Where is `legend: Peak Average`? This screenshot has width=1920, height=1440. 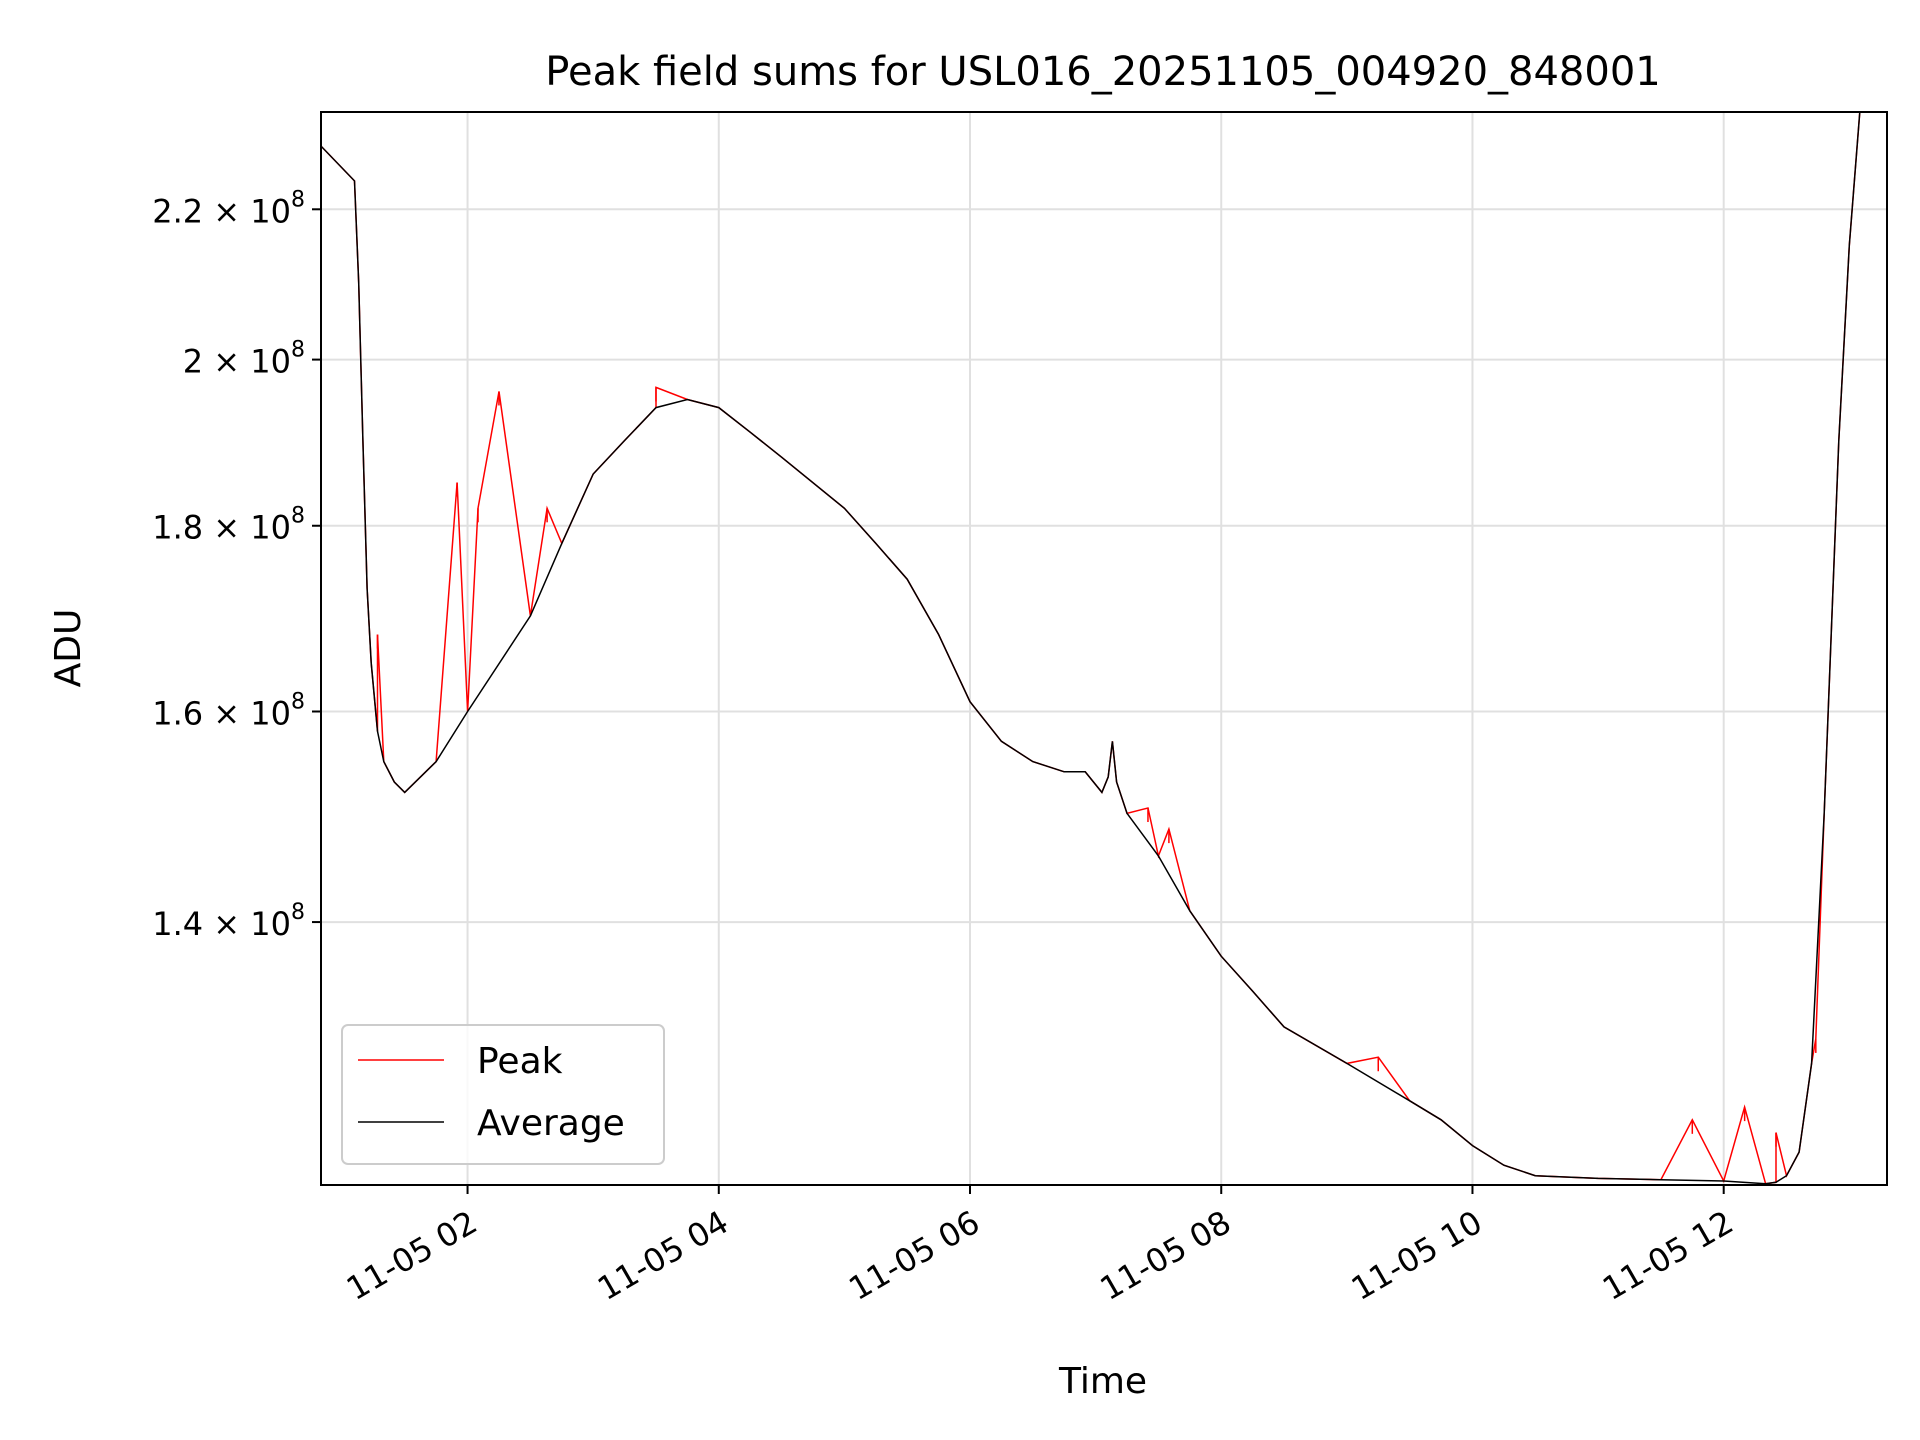
legend: Peak Average is located at coordinates (503, 1094).